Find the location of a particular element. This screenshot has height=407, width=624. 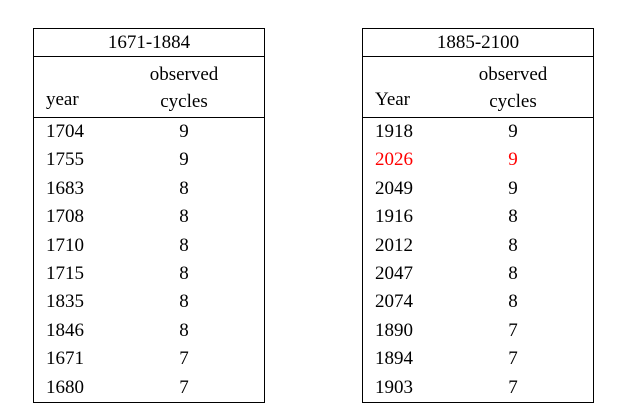

table-row: 1683 8 is located at coordinates (149, 189).